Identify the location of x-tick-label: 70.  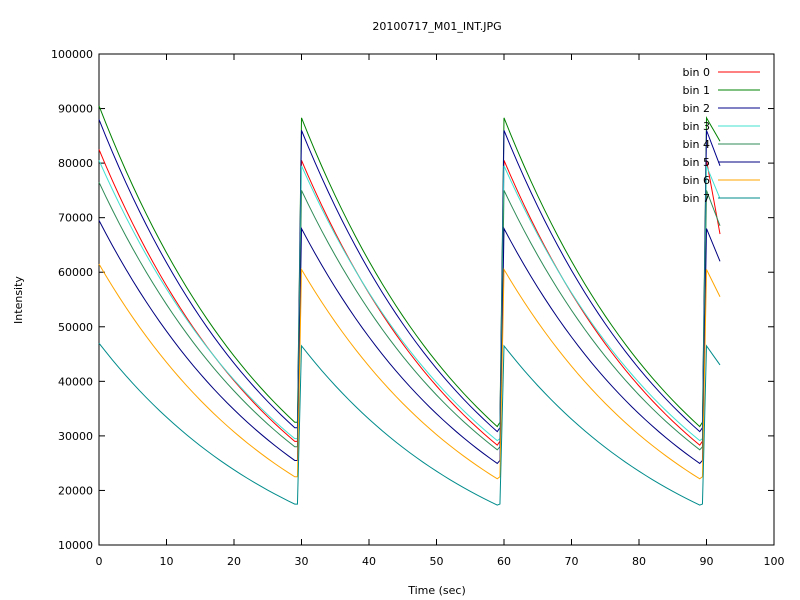
(572, 561).